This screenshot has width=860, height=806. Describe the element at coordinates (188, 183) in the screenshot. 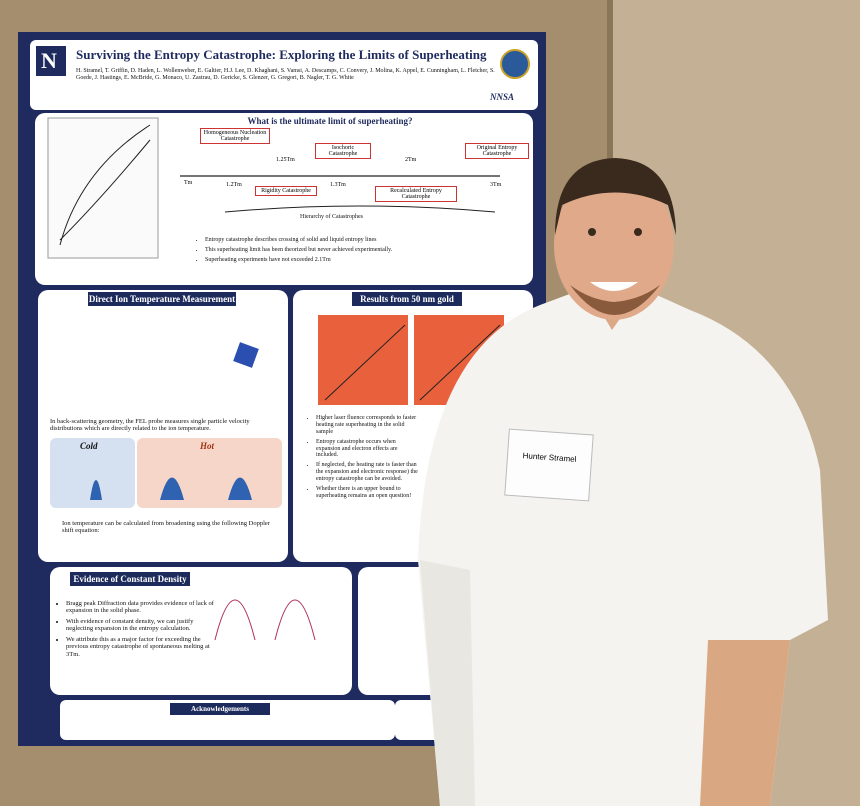

I see `timeline-tick: Tm` at that location.